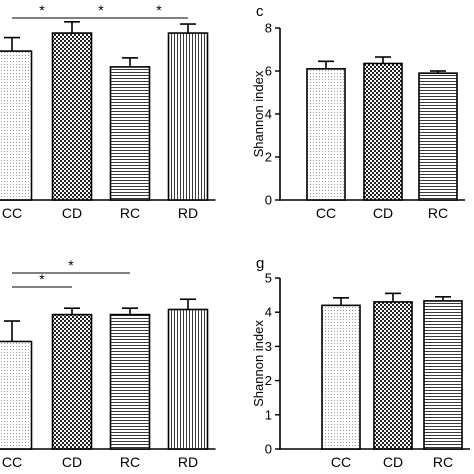  Describe the element at coordinates (268, 346) in the screenshot. I see `y-tick-label: 3` at that location.